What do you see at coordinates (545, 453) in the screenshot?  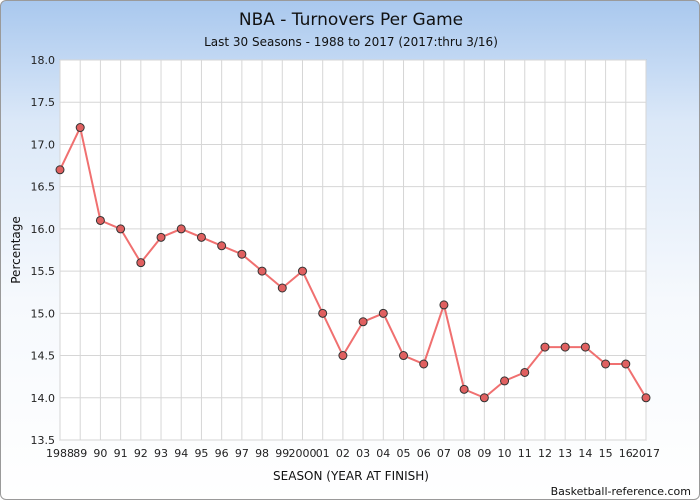 I see `x-tick-label: 12` at bounding box center [545, 453].